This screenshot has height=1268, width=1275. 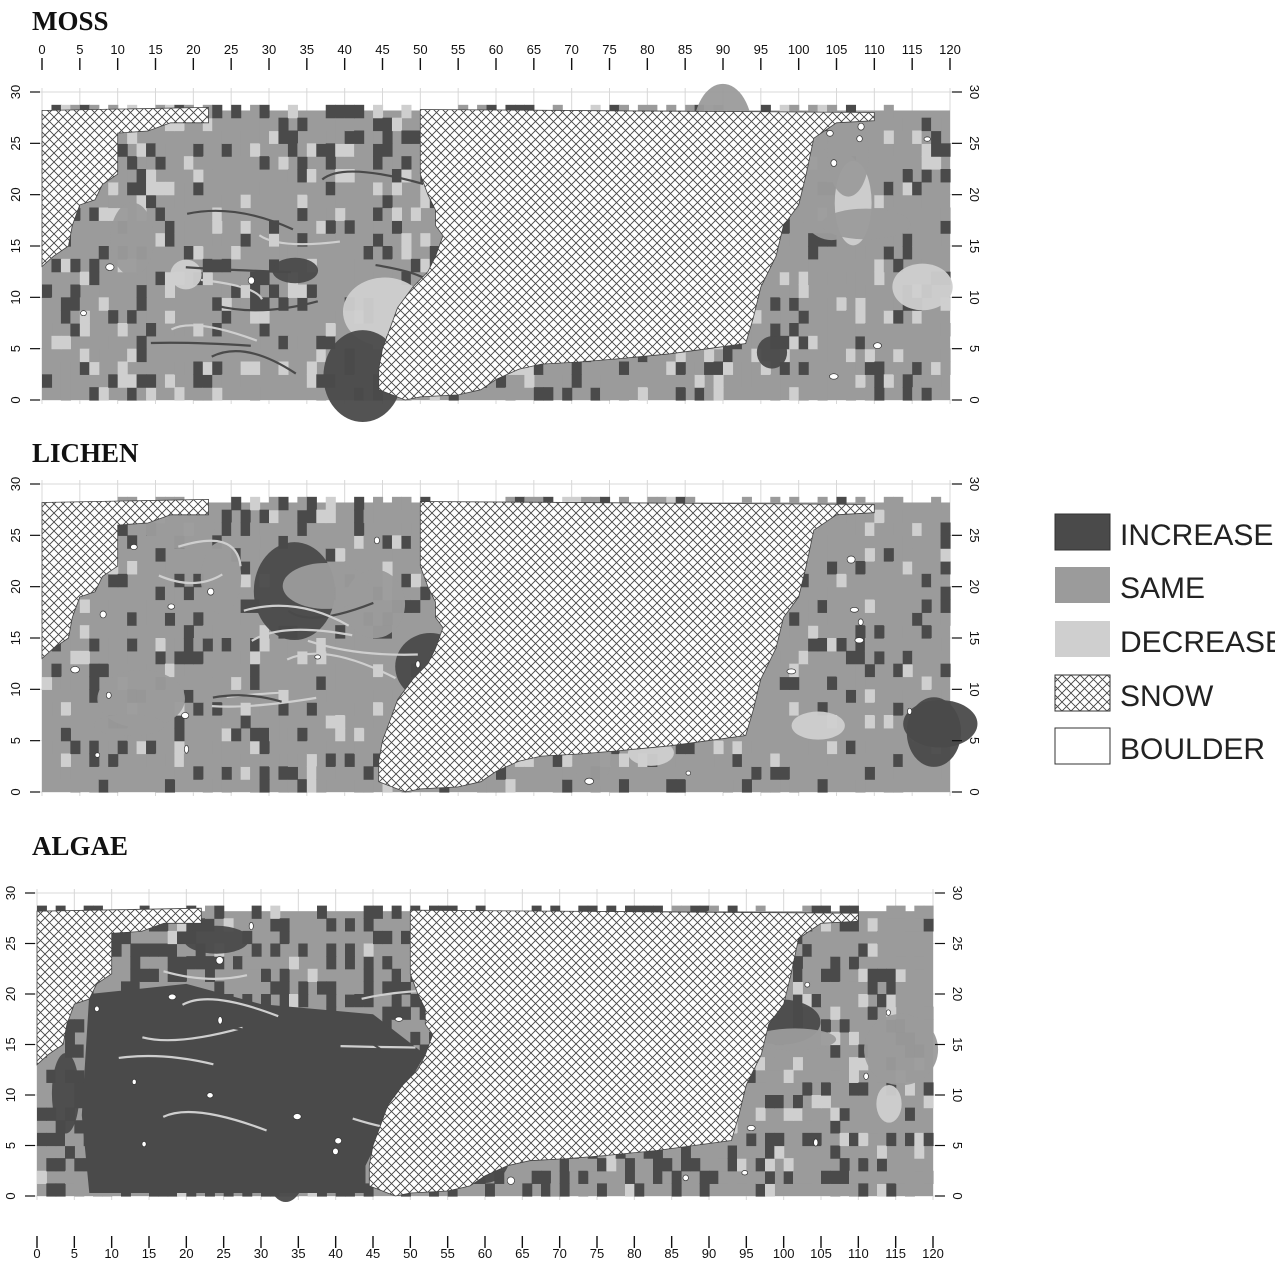 I want to click on y-tick-label-left: 20, so click(x=10, y=994).